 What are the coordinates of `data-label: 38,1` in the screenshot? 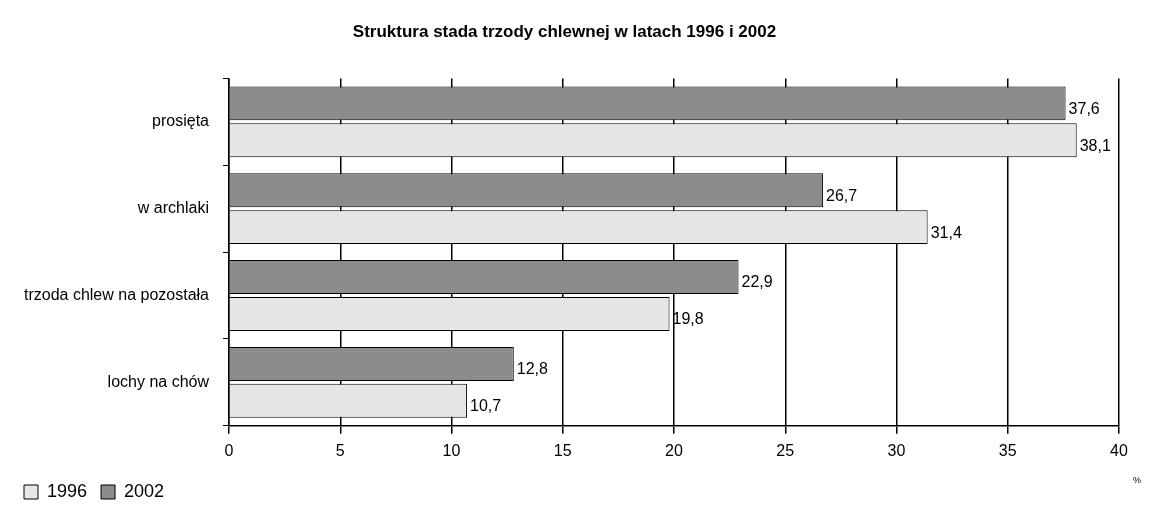 It's located at (1095, 145).